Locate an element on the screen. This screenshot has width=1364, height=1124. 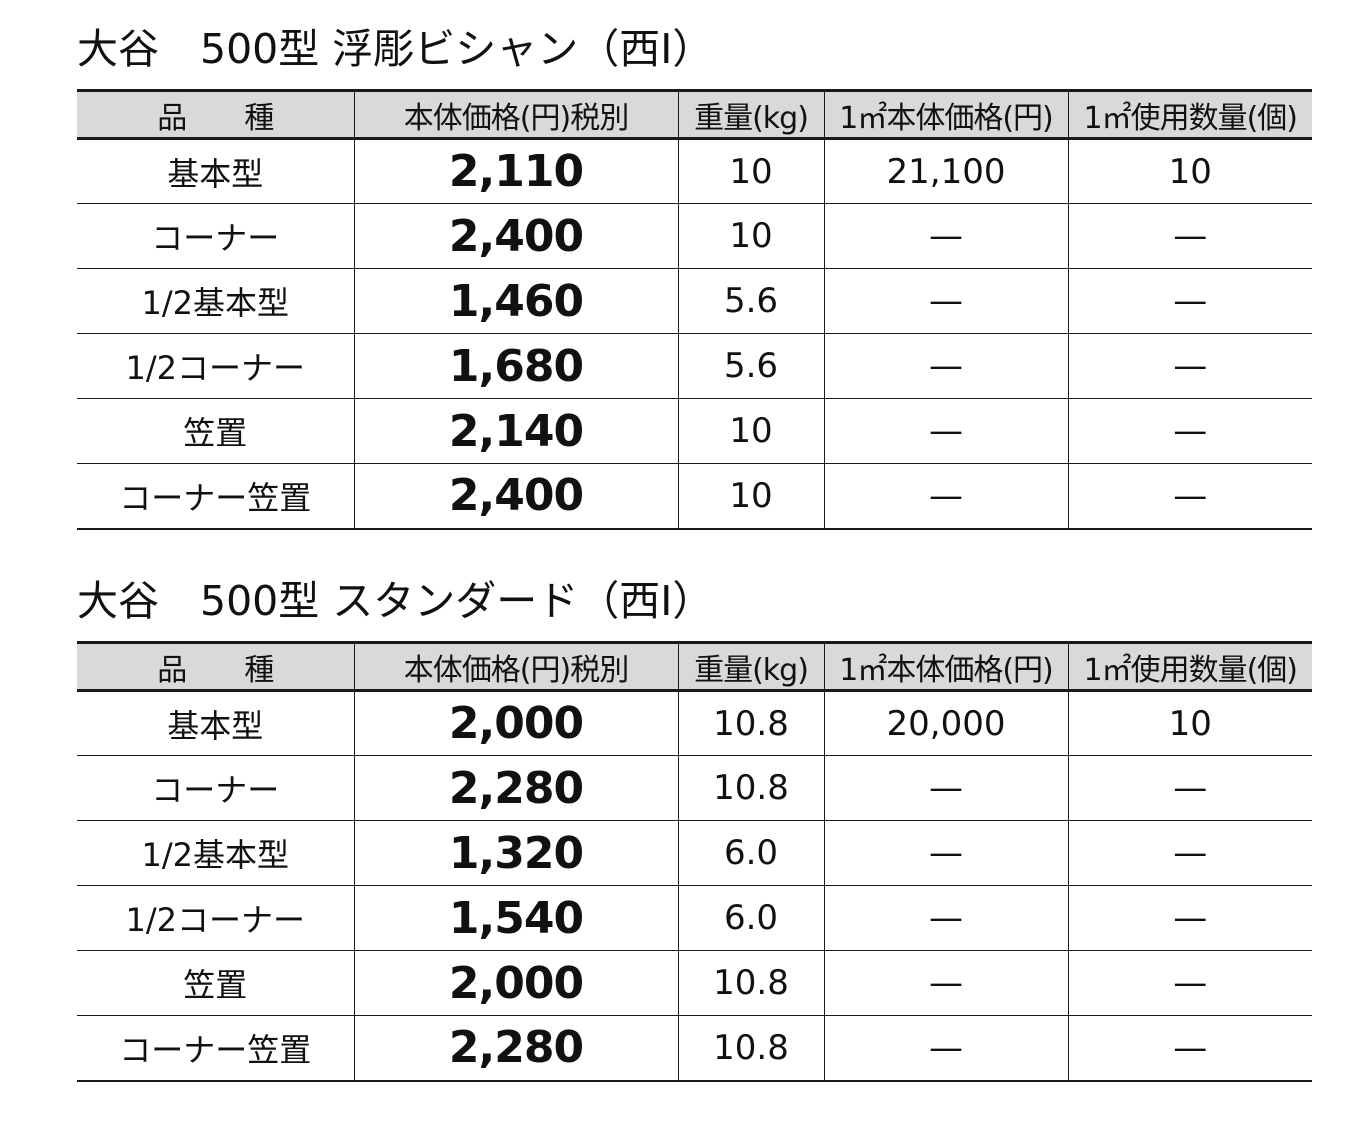
section-title: 大谷 500型 スタンダード（西Ⅰ） is located at coordinates (395, 601).